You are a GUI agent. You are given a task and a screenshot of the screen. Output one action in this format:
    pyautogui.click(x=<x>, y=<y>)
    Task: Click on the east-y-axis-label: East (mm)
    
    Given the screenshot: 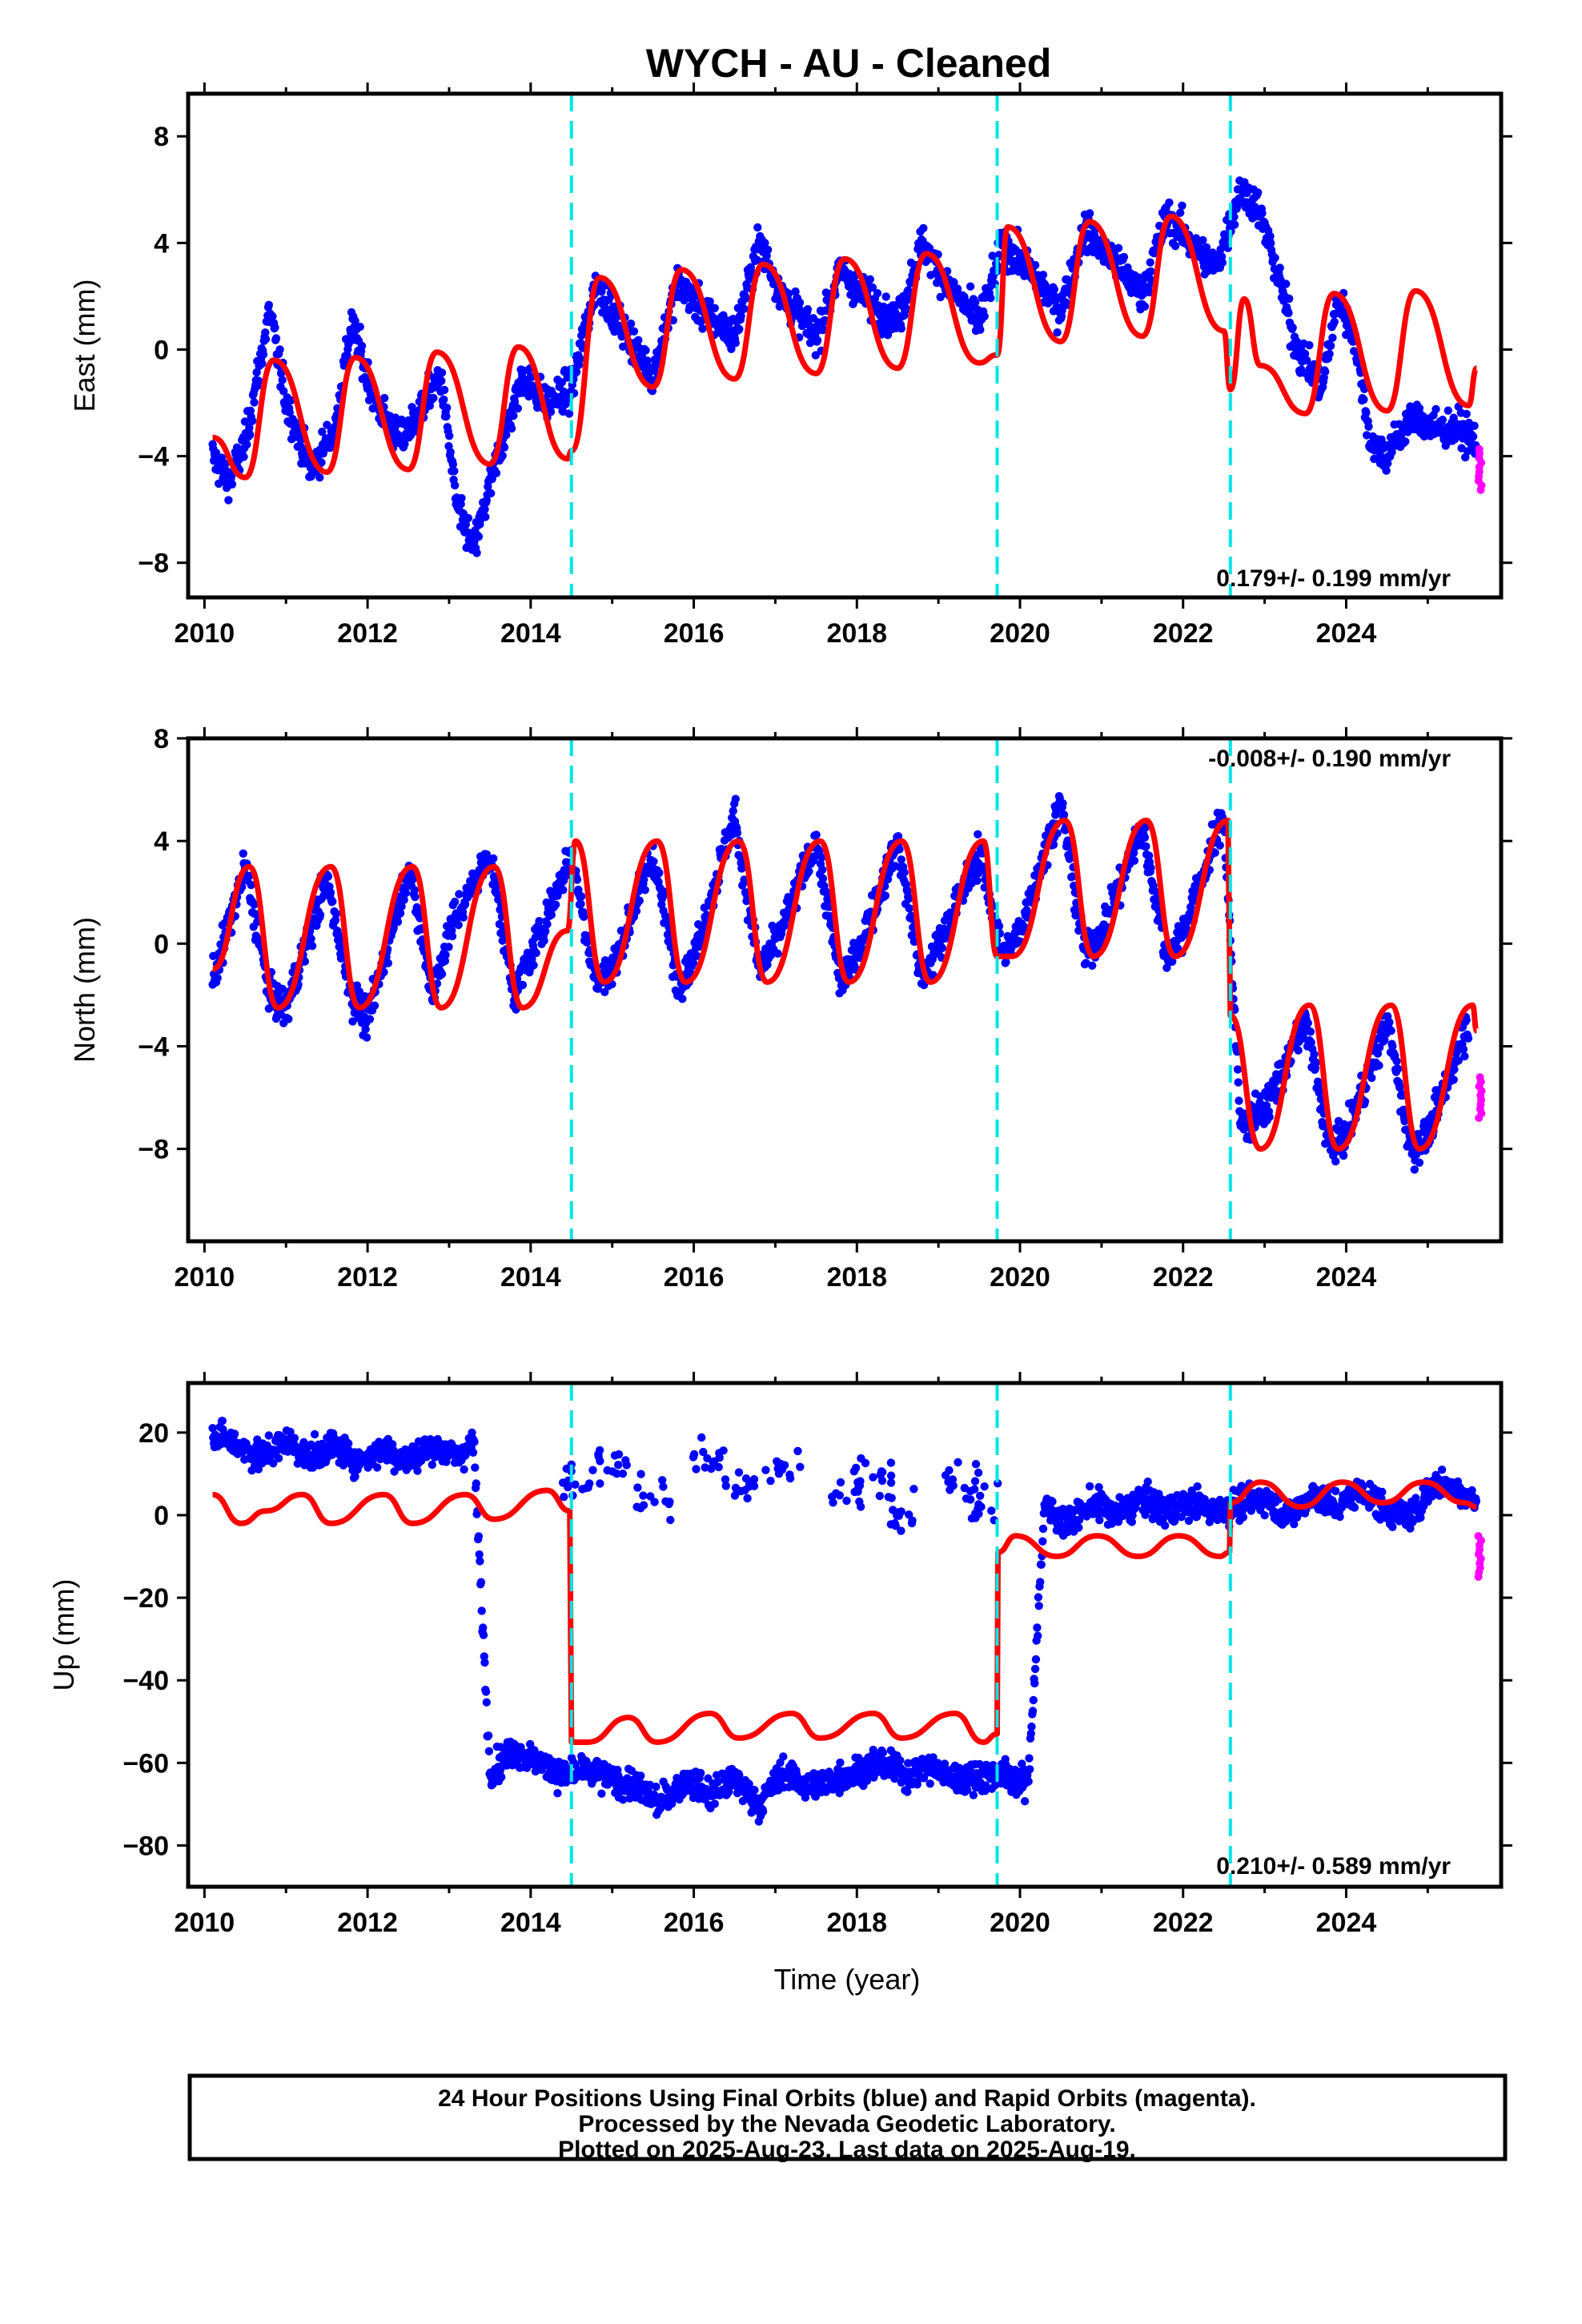 What is the action you would take?
    pyautogui.click(x=84, y=345)
    